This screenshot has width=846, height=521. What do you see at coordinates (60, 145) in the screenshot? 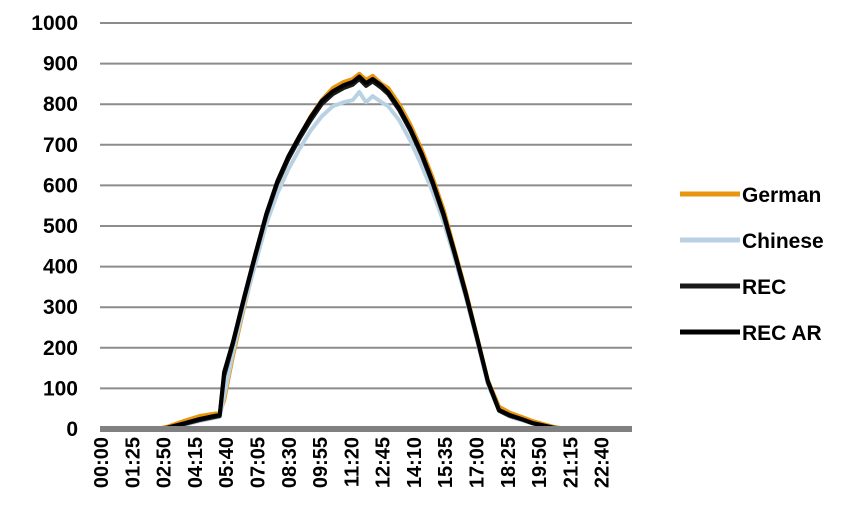
I see `y-tick-label: 700` at bounding box center [60, 145].